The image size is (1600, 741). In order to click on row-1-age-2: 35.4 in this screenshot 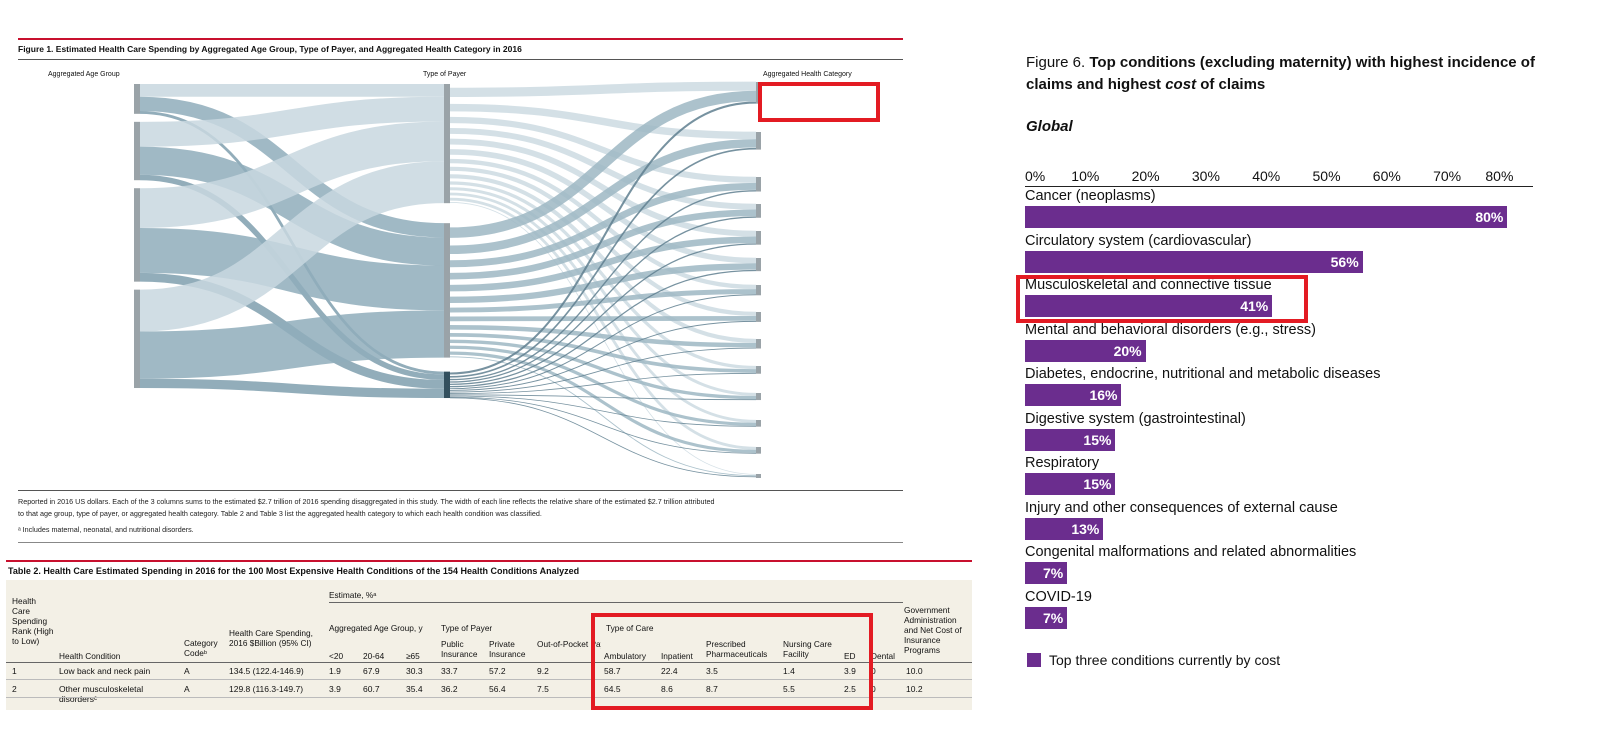, I will do `click(414, 689)`.